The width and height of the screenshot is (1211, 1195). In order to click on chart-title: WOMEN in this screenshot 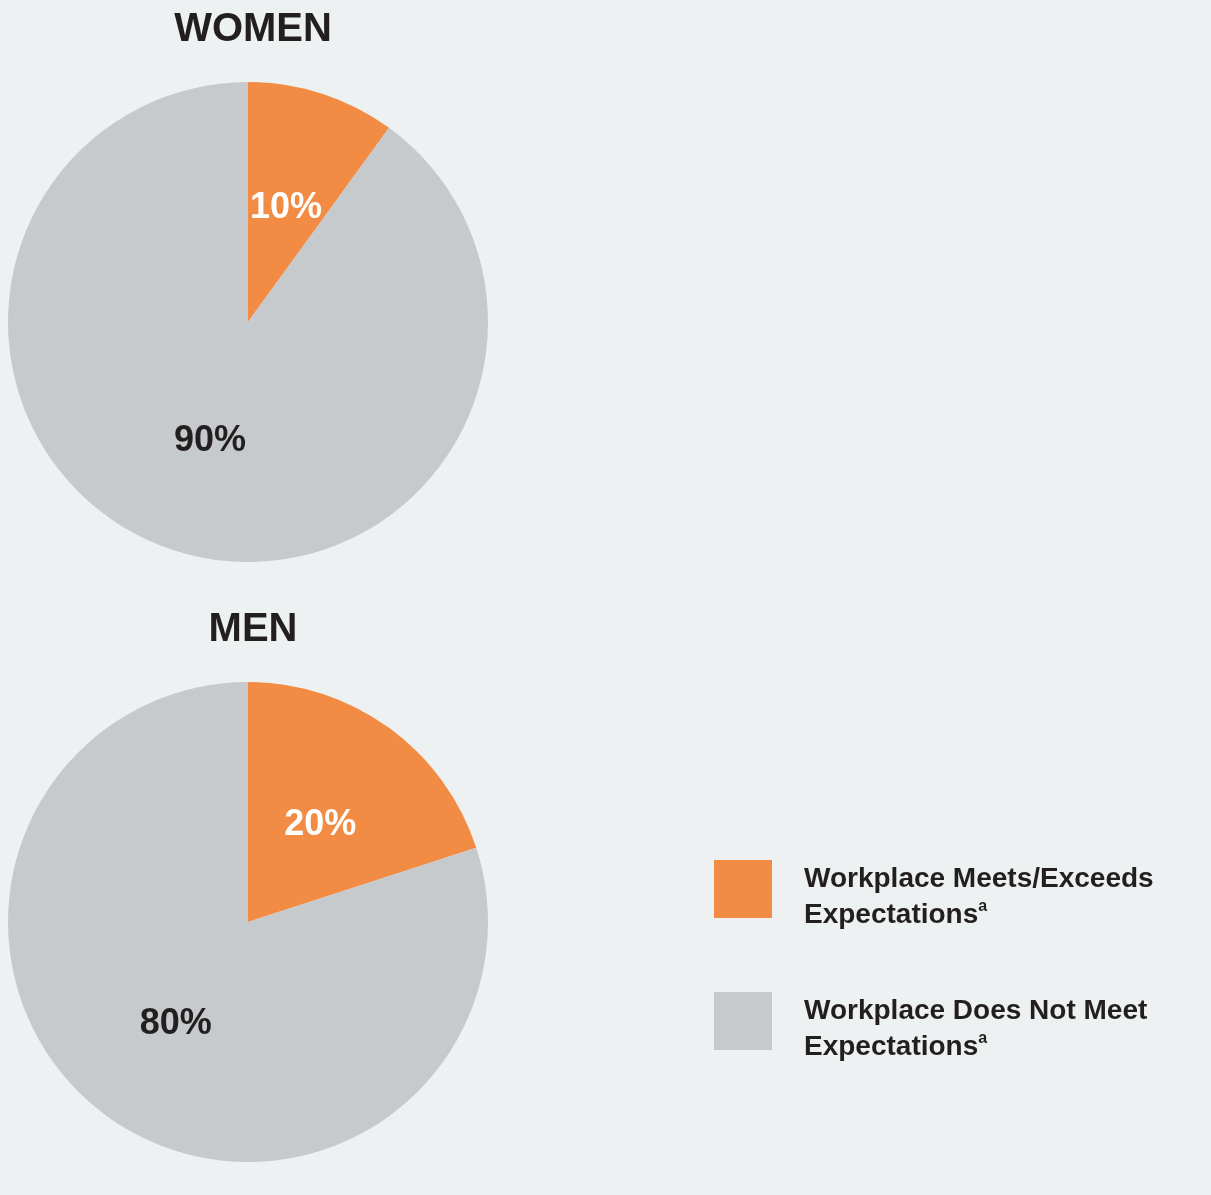, I will do `click(253, 27)`.